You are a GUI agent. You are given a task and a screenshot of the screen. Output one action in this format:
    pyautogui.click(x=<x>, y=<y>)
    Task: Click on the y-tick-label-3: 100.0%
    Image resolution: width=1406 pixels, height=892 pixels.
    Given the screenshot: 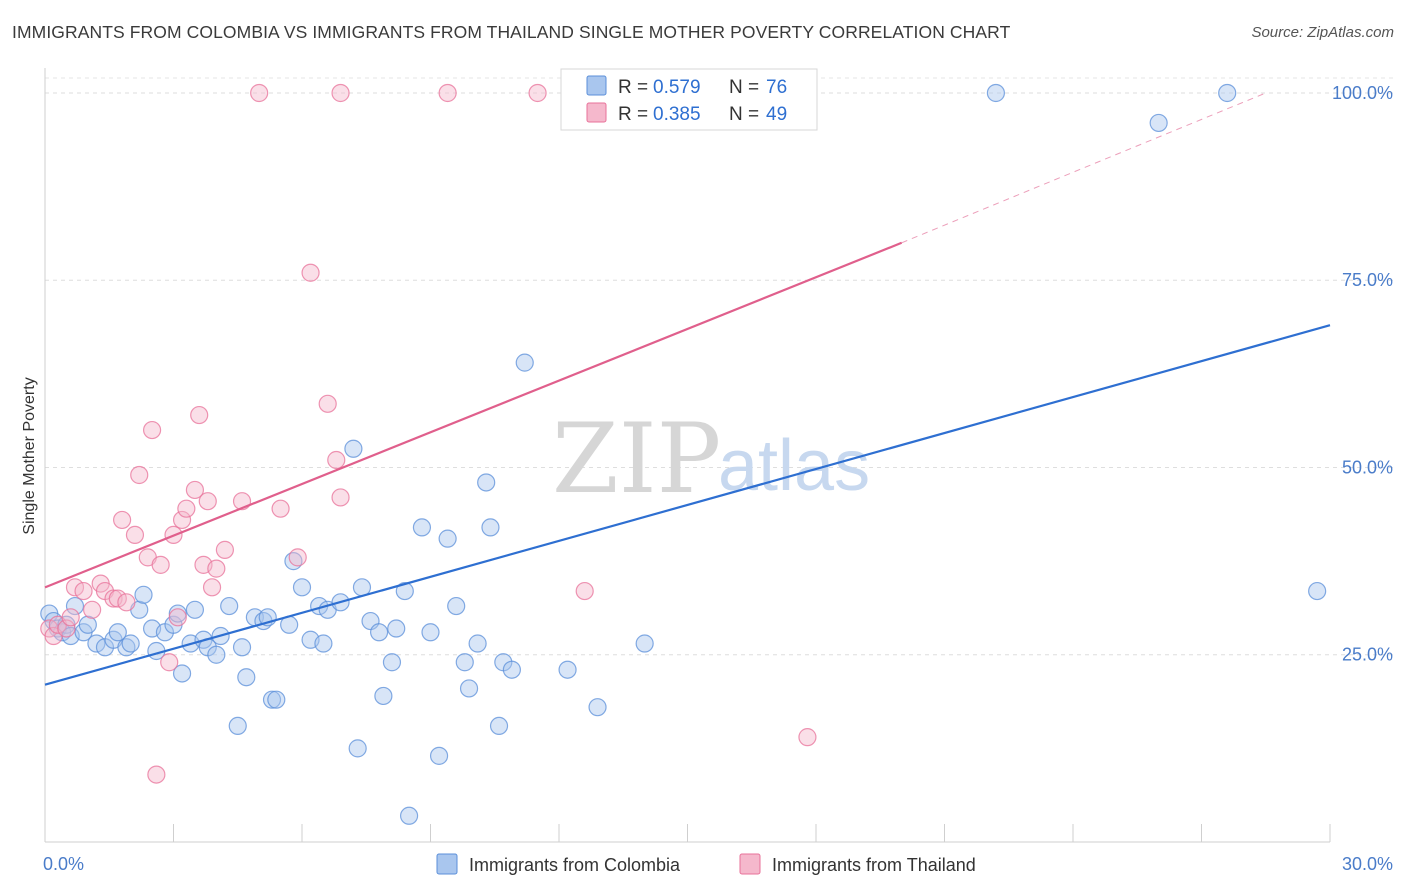 What is the action you would take?
    pyautogui.click(x=1362, y=93)
    